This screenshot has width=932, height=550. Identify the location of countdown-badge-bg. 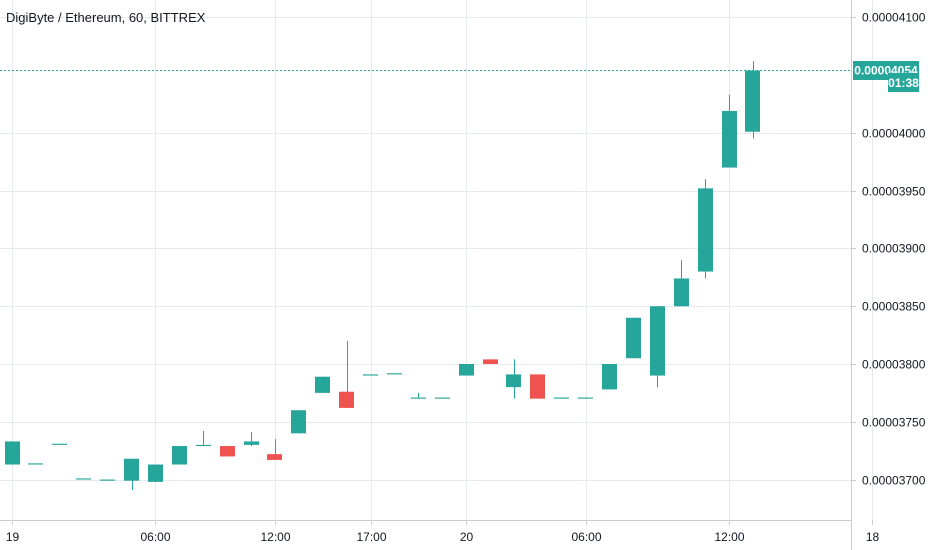
(903, 82).